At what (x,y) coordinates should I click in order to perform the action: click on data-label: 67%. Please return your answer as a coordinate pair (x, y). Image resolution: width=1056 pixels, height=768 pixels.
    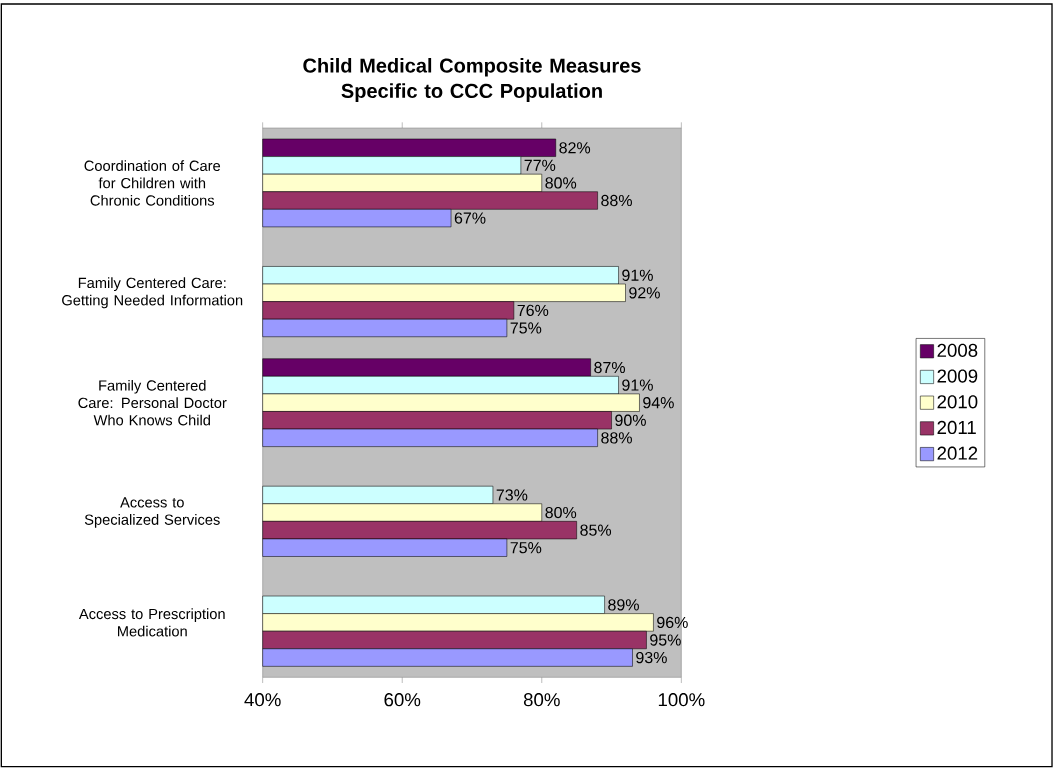
    Looking at the image, I should click on (470, 218).